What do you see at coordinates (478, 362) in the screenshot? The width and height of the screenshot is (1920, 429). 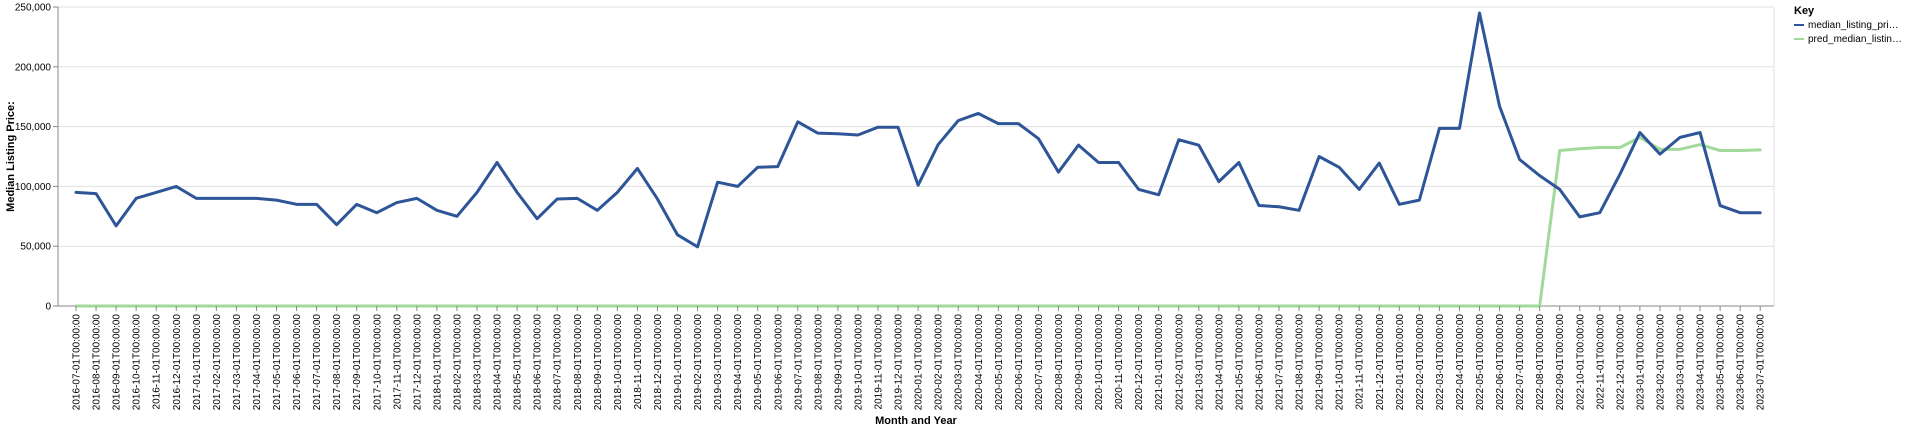 I see `x-tick-label: 2018-03-01T00:00:00` at bounding box center [478, 362].